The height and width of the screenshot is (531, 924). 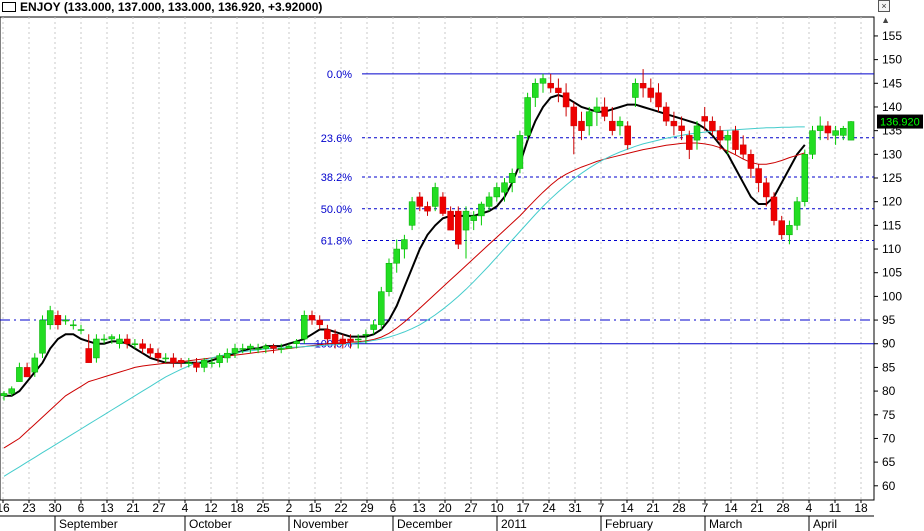 I want to click on y-tick-label: 95, so click(x=889, y=320).